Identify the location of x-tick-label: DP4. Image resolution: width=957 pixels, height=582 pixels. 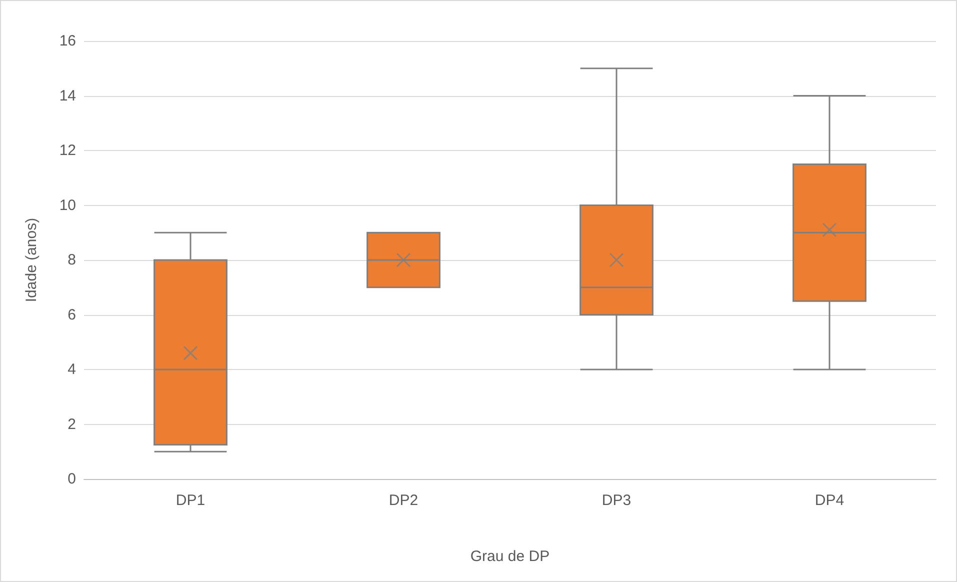
(829, 500).